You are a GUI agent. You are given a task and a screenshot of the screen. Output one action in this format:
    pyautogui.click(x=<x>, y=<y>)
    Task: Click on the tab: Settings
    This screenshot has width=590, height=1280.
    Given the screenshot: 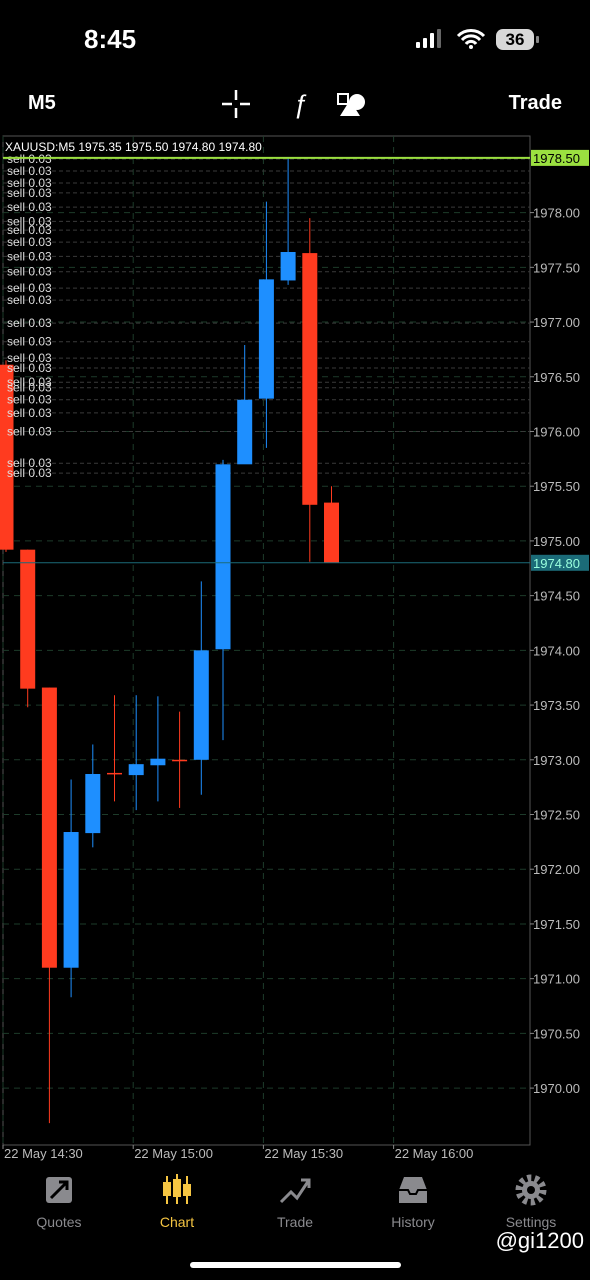 What is the action you would take?
    pyautogui.click(x=531, y=1201)
    